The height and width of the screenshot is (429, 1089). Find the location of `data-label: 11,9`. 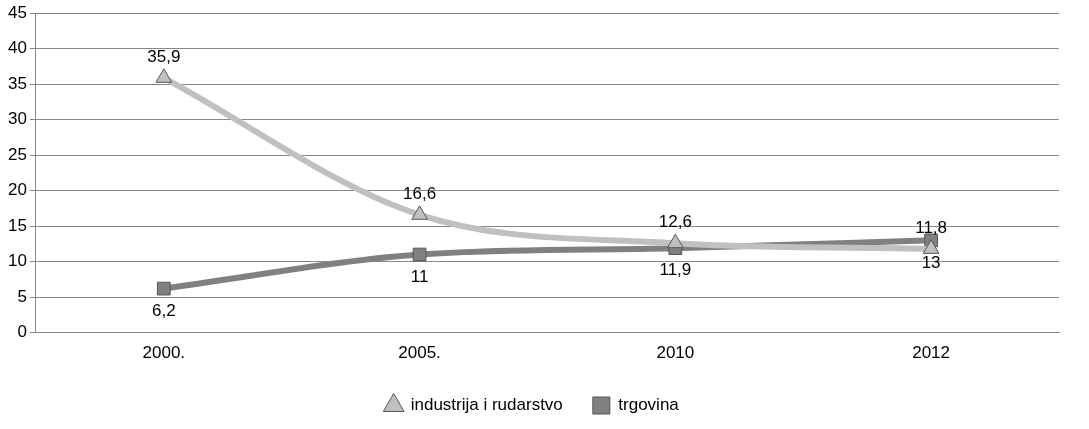

data-label: 11,9 is located at coordinates (675, 270).